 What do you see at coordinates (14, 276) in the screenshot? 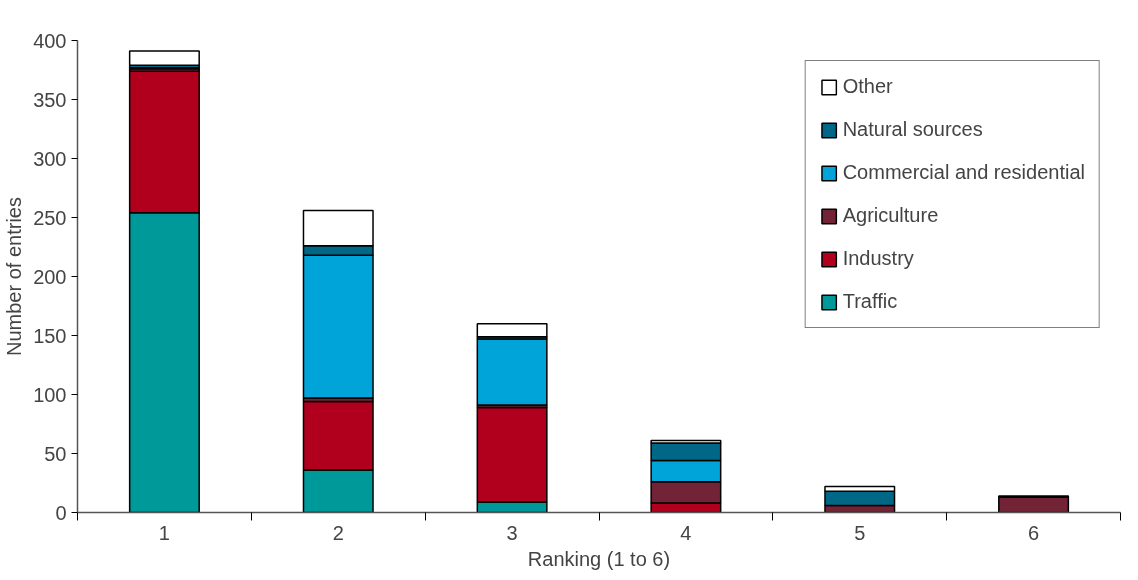
I see `y-axis-title: Number of entries` at bounding box center [14, 276].